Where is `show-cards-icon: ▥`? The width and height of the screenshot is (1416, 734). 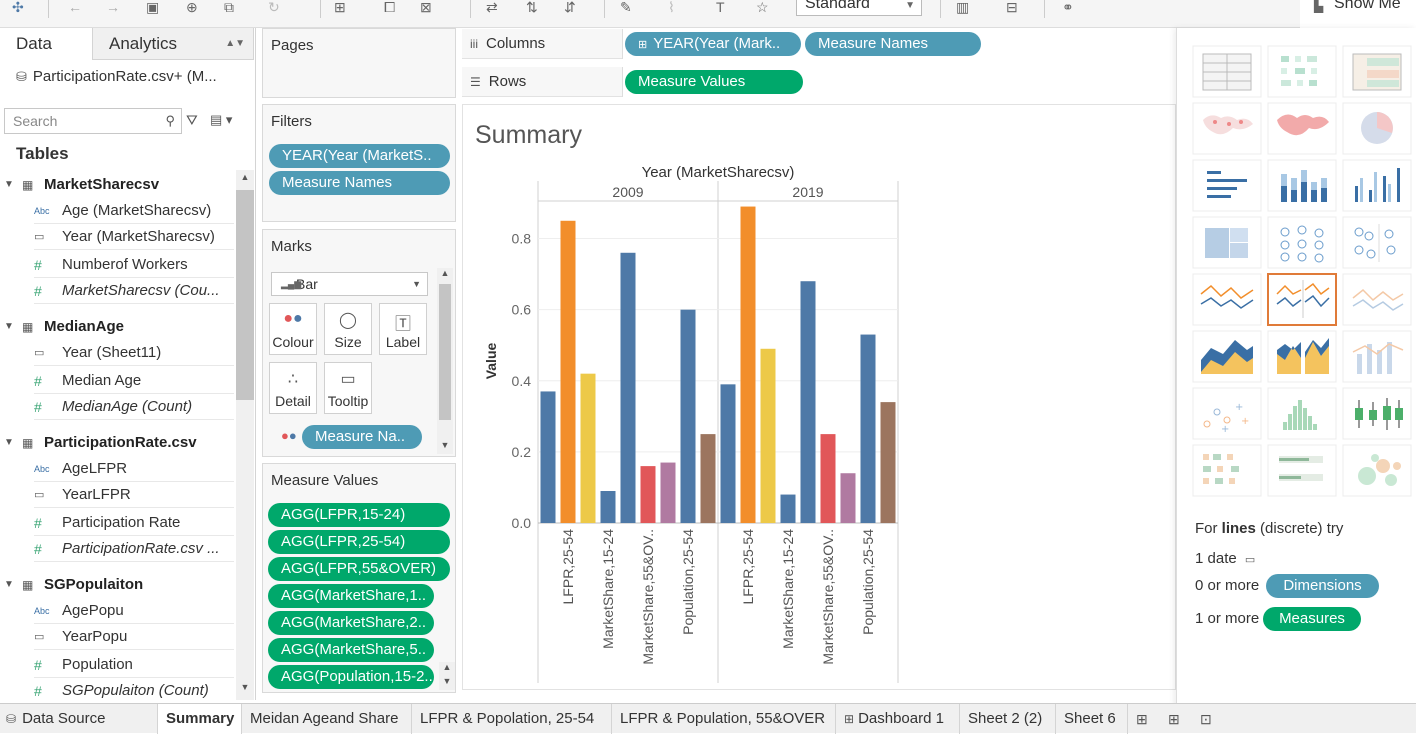
show-cards-icon: ▥ is located at coordinates (963, 7).